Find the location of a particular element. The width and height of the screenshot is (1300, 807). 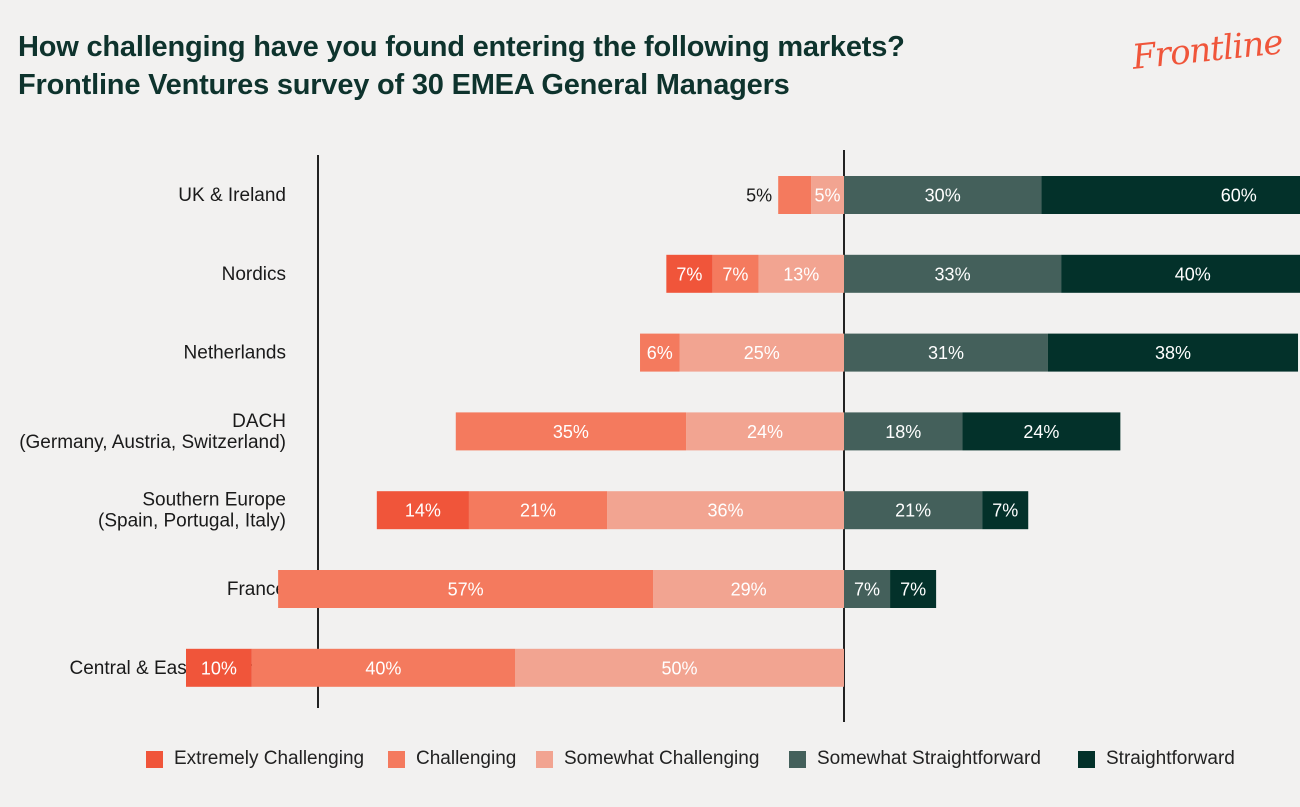

data-label: 29% is located at coordinates (749, 590).